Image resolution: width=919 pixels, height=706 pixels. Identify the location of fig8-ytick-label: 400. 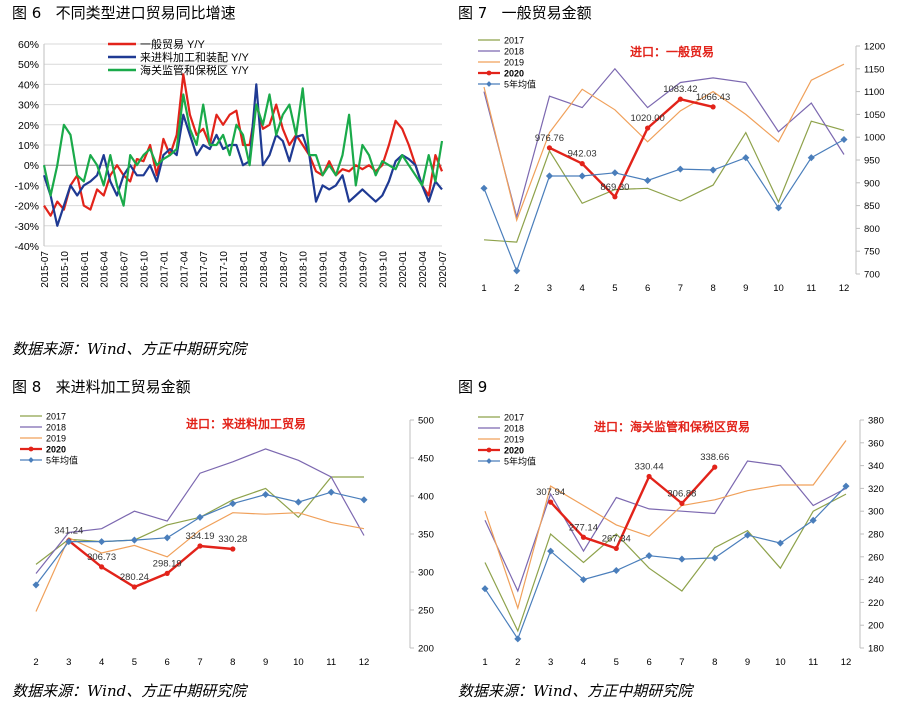
(426, 497).